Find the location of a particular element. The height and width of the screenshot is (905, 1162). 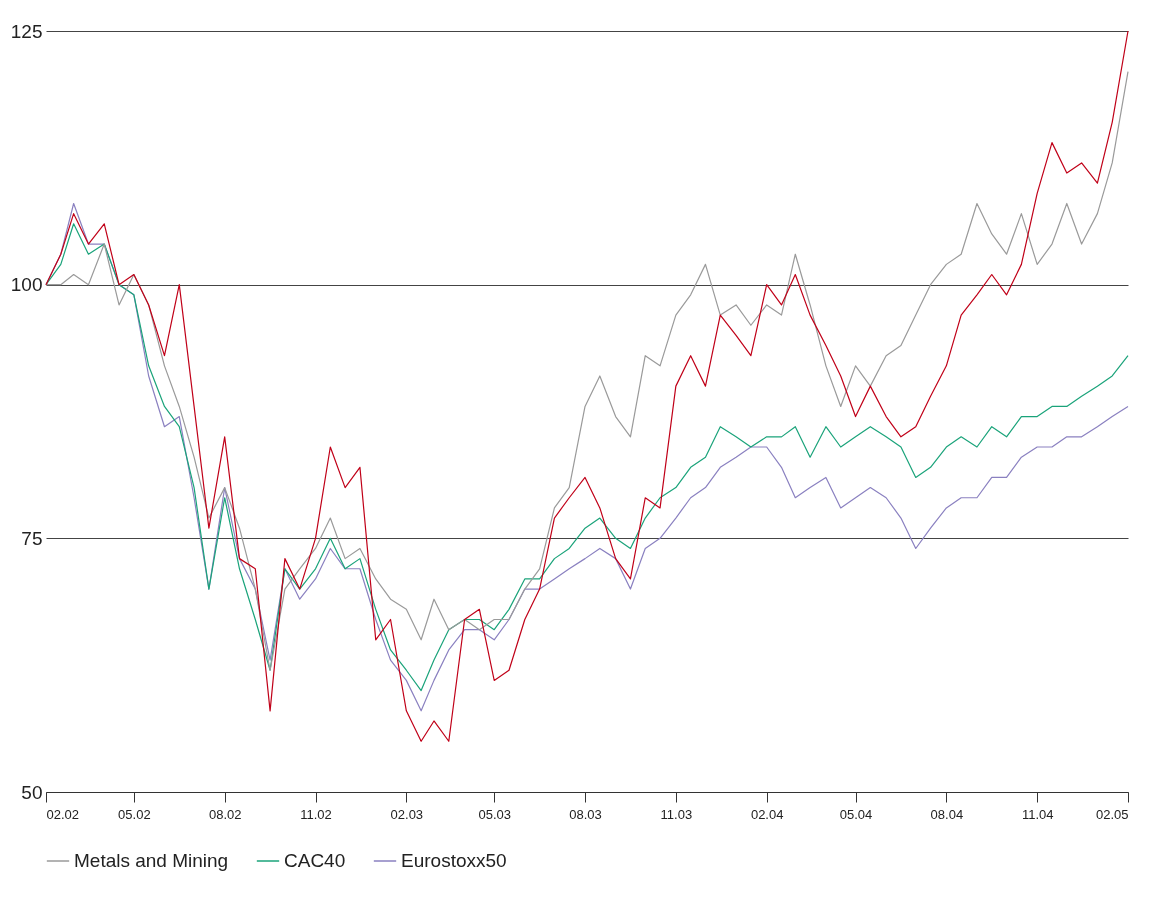

x-tick-label: 11.04 is located at coordinates (1037, 814).